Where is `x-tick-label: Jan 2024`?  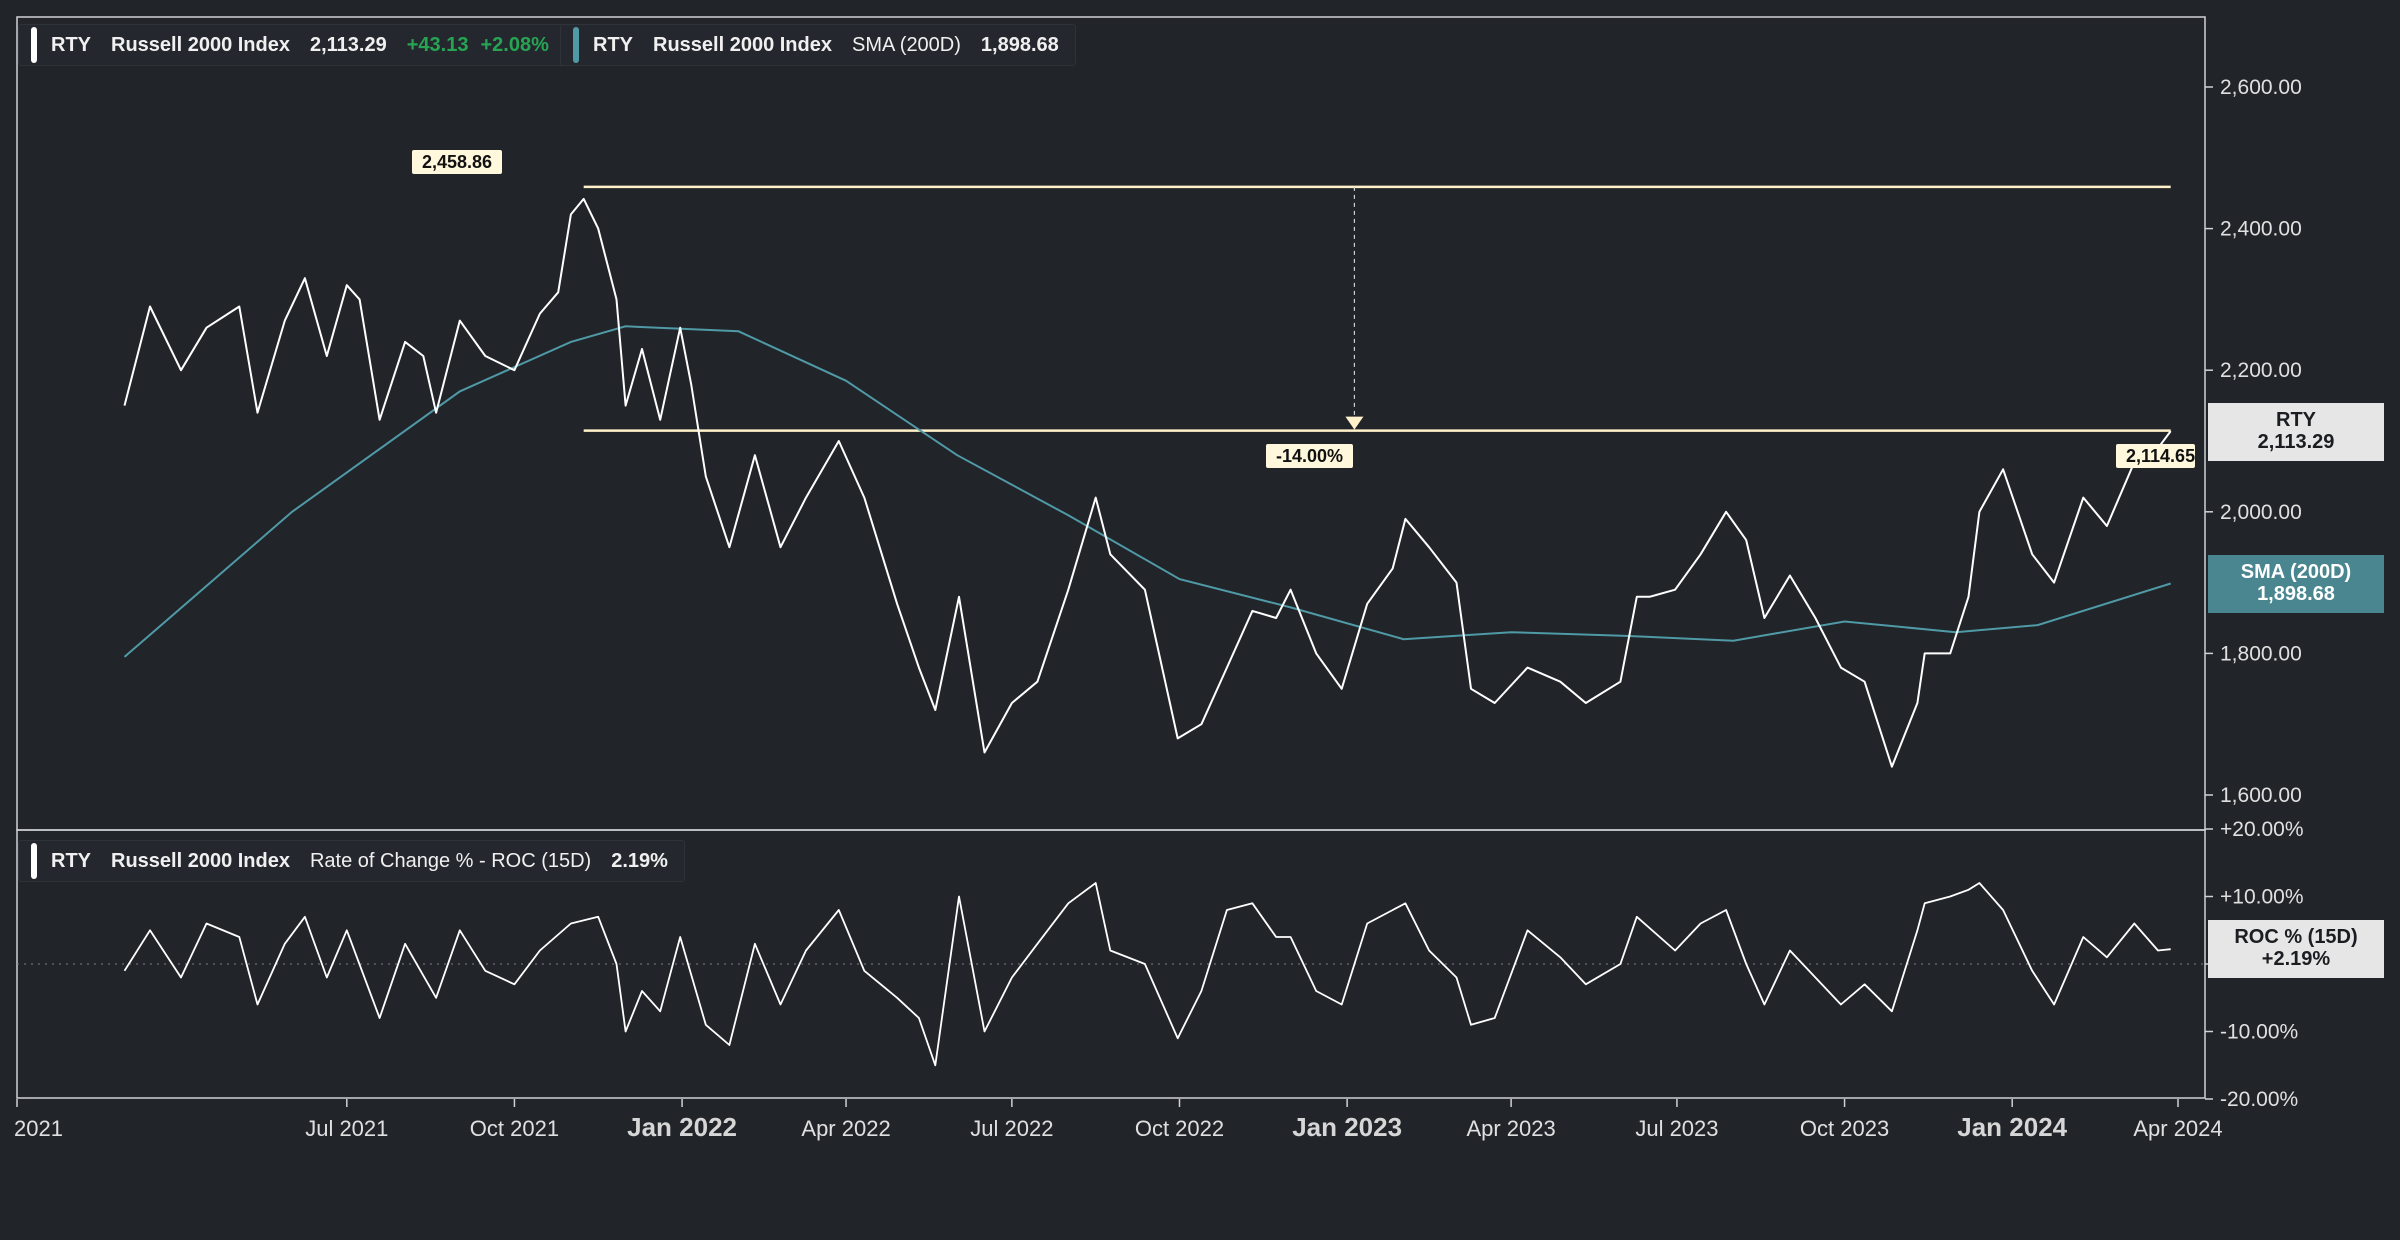 x-tick-label: Jan 2024 is located at coordinates (2012, 1127).